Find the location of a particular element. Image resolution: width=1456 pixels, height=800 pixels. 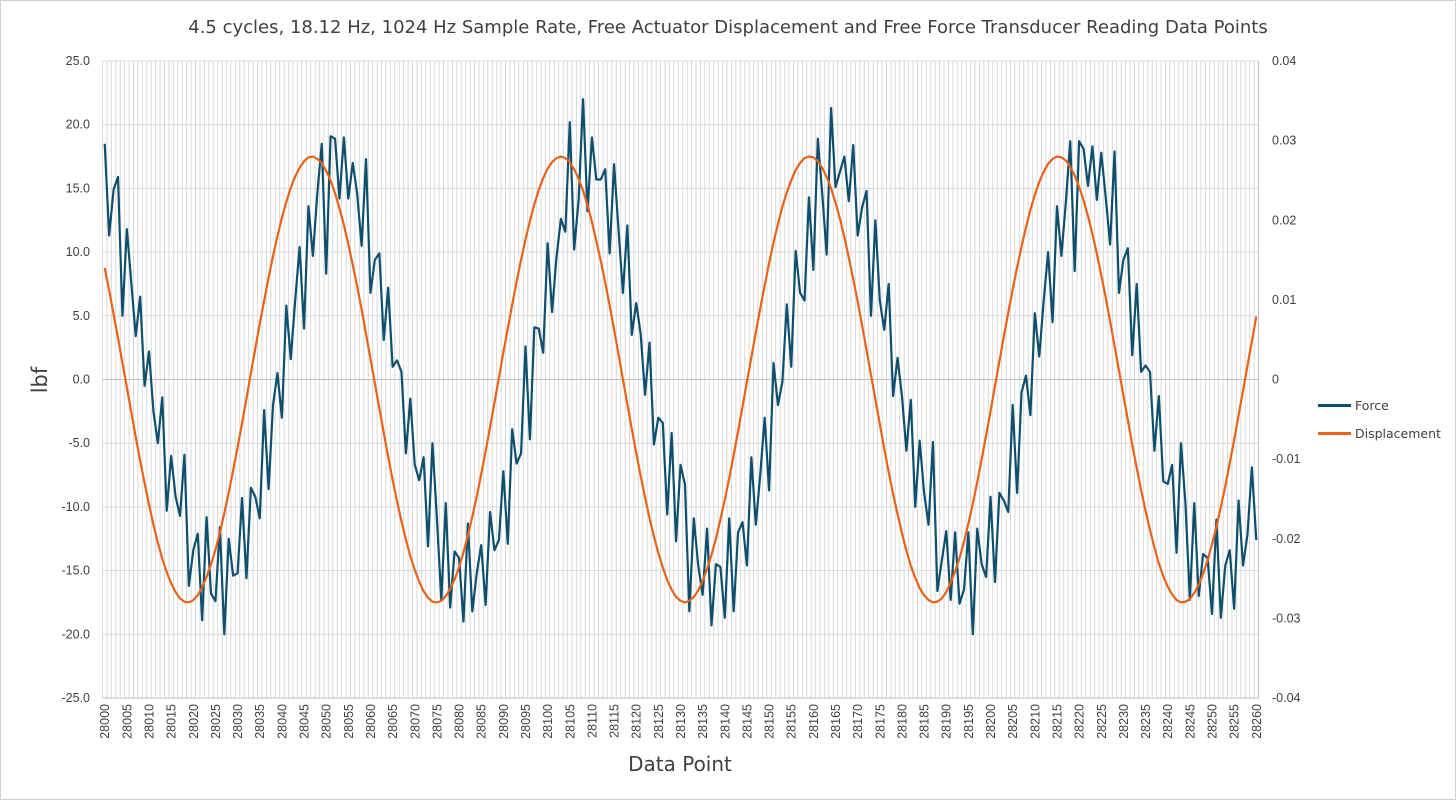

x-tick-label: 28045 is located at coordinates (305, 721).